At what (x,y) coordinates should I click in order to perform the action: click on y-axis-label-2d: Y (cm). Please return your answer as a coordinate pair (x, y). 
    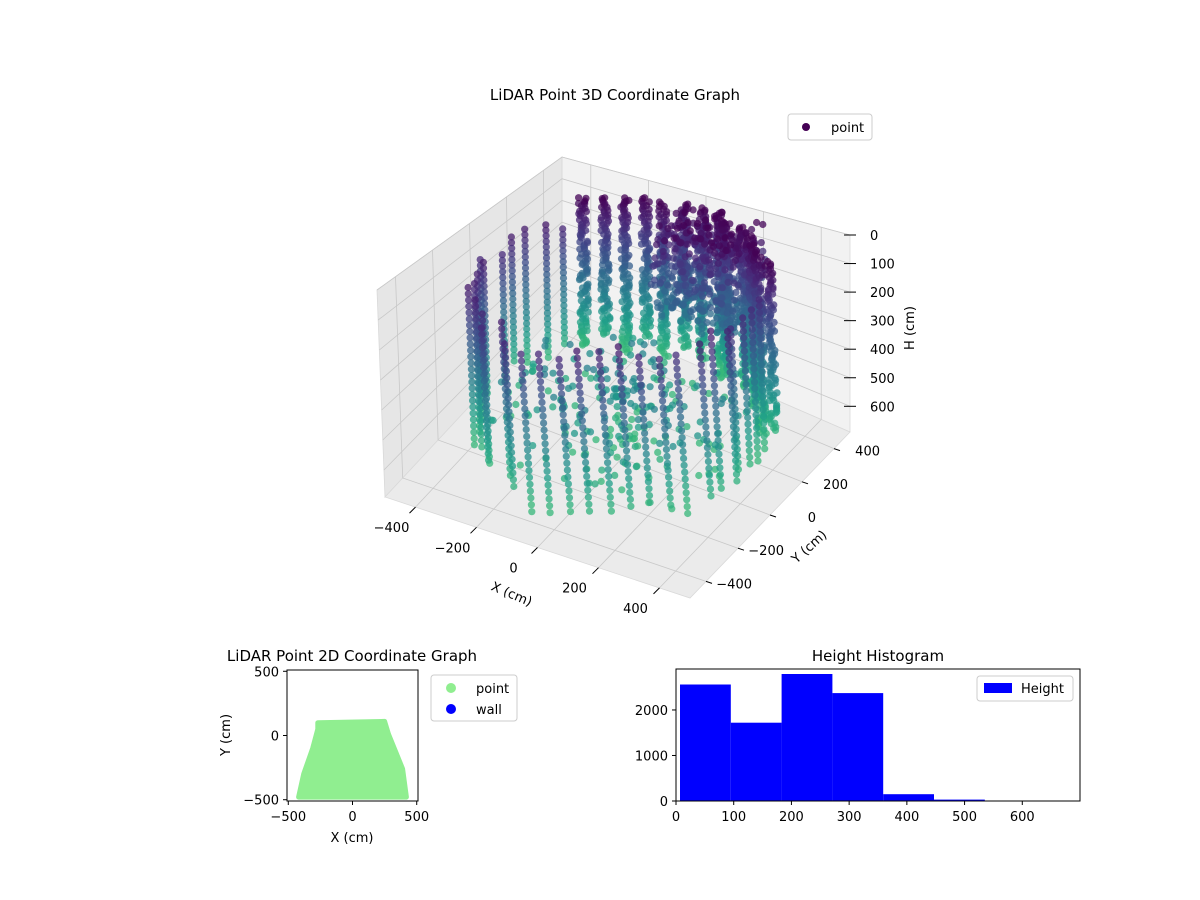
    Looking at the image, I should click on (226, 735).